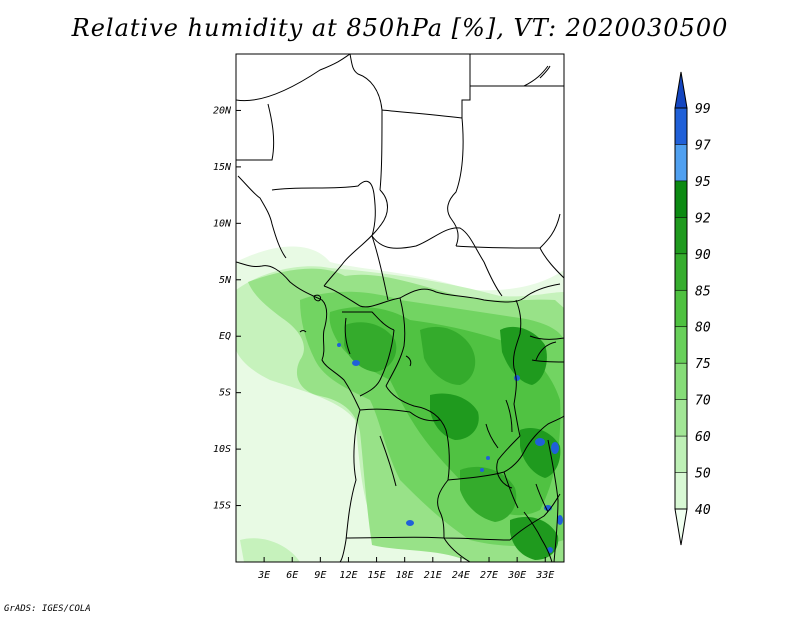  Describe the element at coordinates (703, 182) in the screenshot. I see `colorbar-label: 95` at that location.